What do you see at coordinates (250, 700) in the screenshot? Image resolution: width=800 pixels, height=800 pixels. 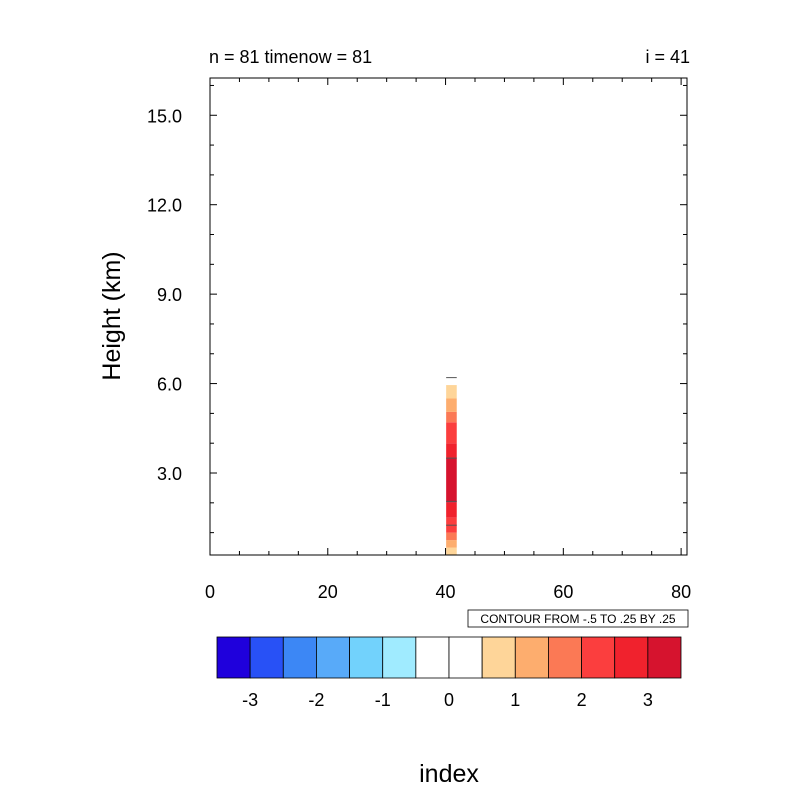 I see `colorbar-label: -3` at bounding box center [250, 700].